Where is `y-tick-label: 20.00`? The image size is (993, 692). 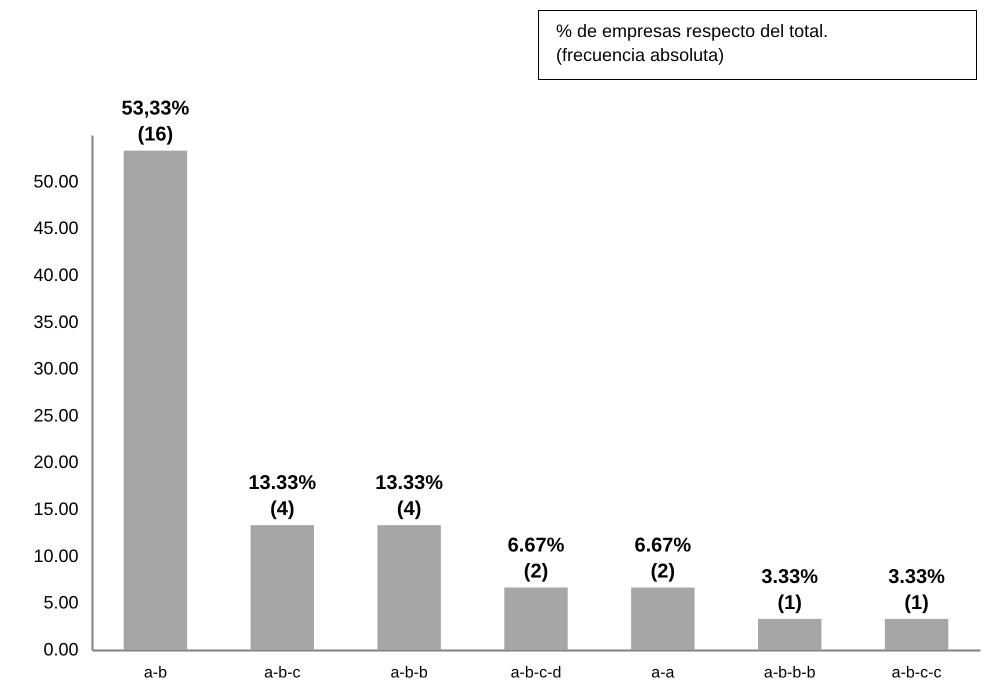 y-tick-label: 20.00 is located at coordinates (55, 462).